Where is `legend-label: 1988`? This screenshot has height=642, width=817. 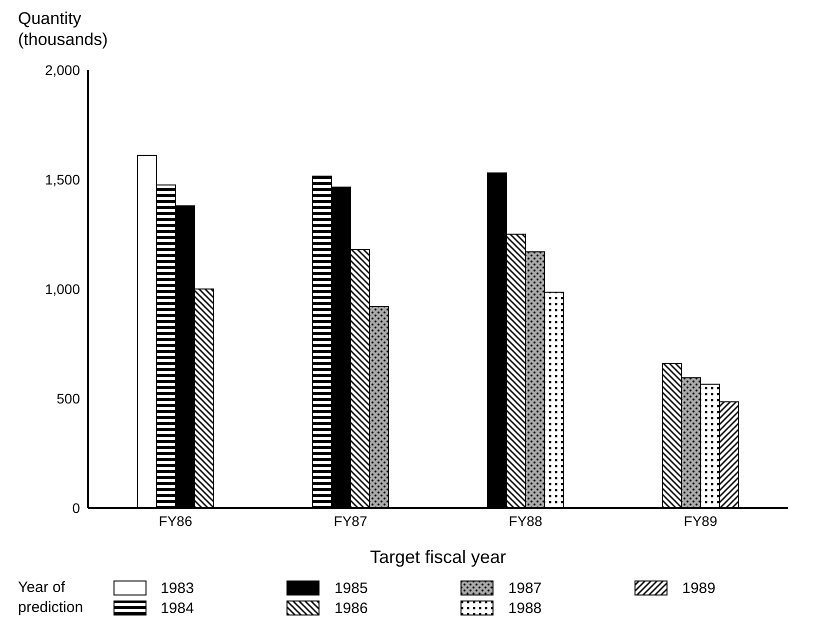
legend-label: 1988 is located at coordinates (525, 608).